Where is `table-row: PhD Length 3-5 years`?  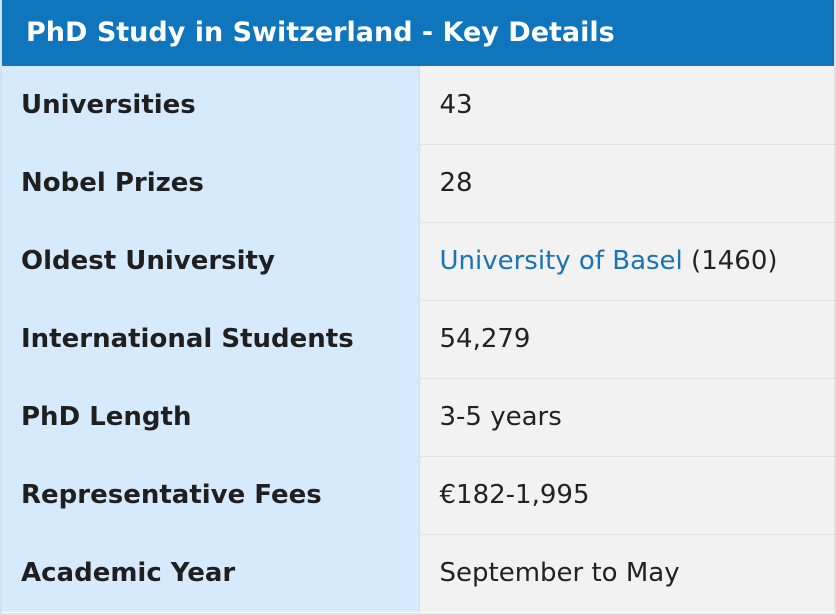 table-row: PhD Length 3-5 years is located at coordinates (418, 417).